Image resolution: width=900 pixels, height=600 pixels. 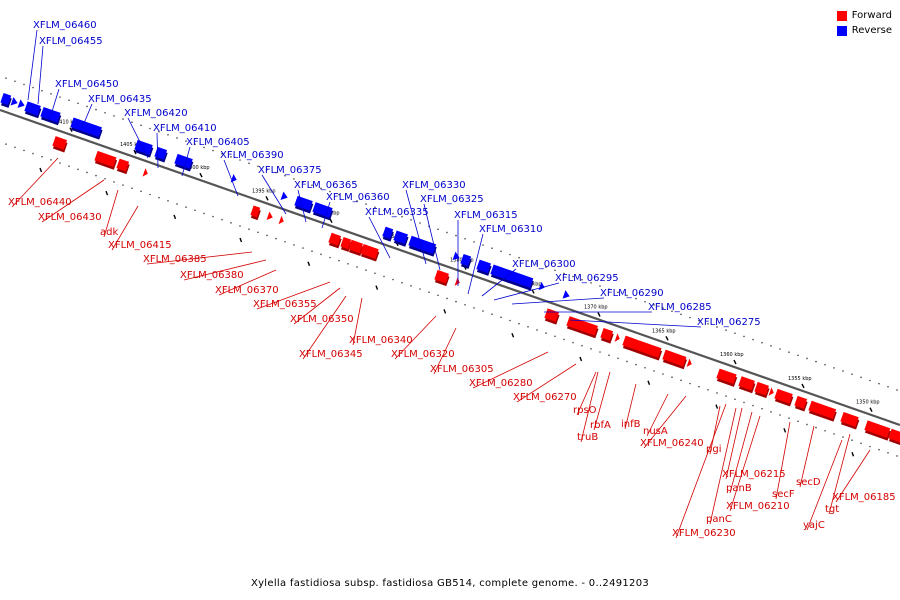 What do you see at coordinates (556, 287) in the screenshot?
I see `reverse-gene-label: XFLM_06295` at bounding box center [556, 287].